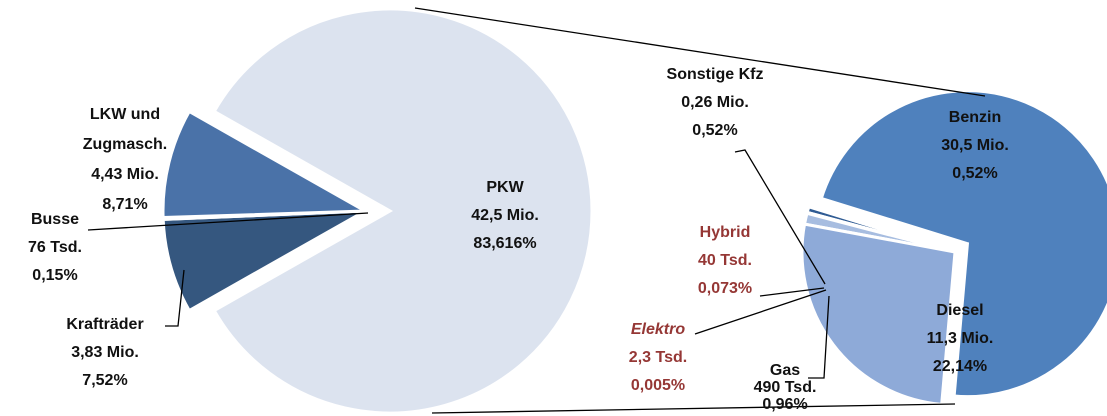  Describe the element at coordinates (105, 324) in the screenshot. I see `slice-name: Krafträder` at that location.